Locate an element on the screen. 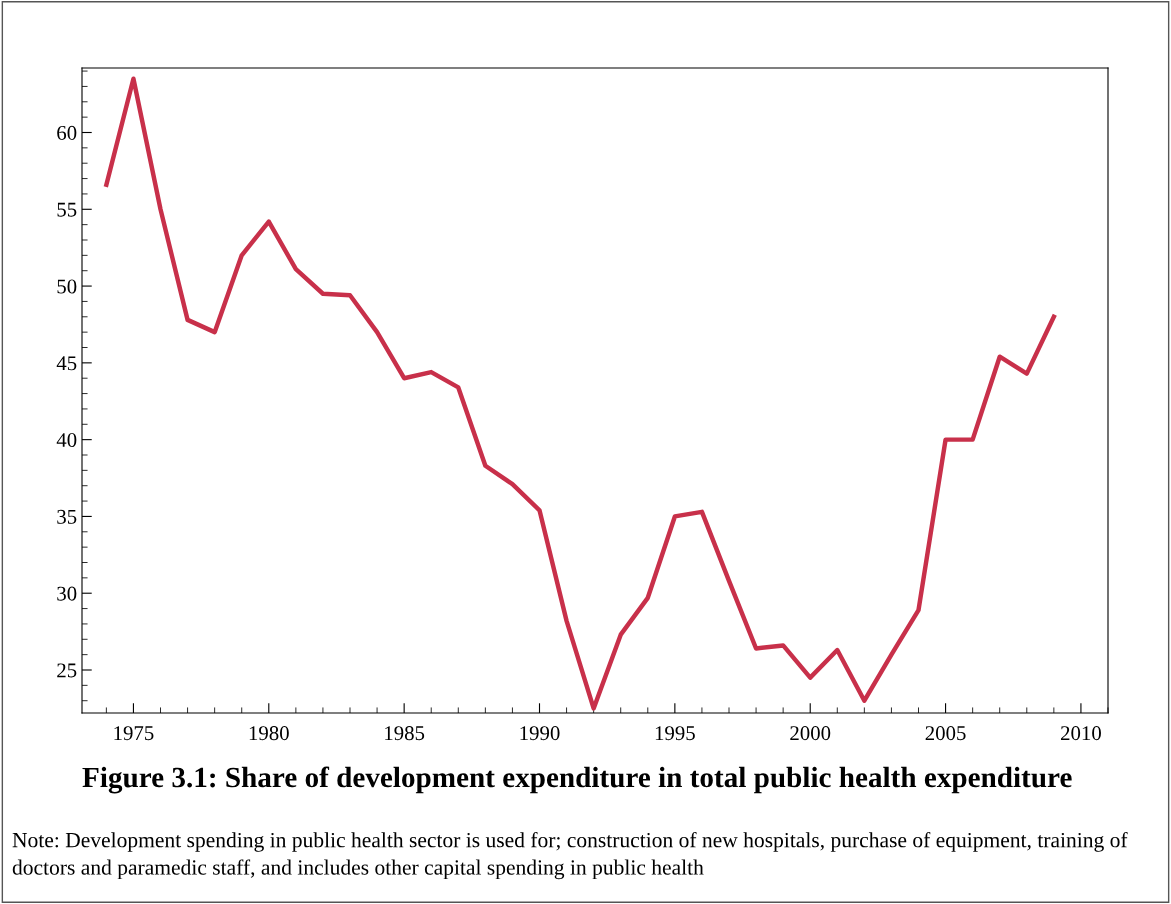 The image size is (1171, 904). y-tick-label: 35 is located at coordinates (67, 516).